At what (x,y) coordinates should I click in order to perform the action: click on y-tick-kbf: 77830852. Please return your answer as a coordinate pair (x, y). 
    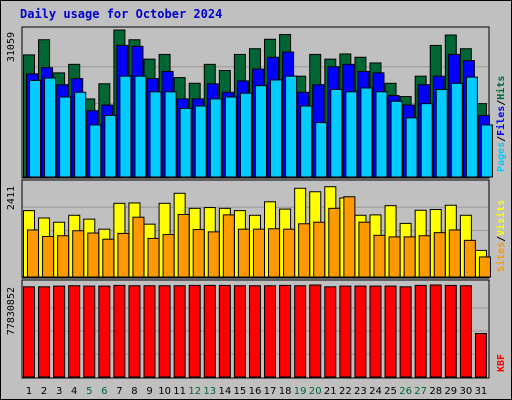
    Looking at the image, I should click on (11, 311).